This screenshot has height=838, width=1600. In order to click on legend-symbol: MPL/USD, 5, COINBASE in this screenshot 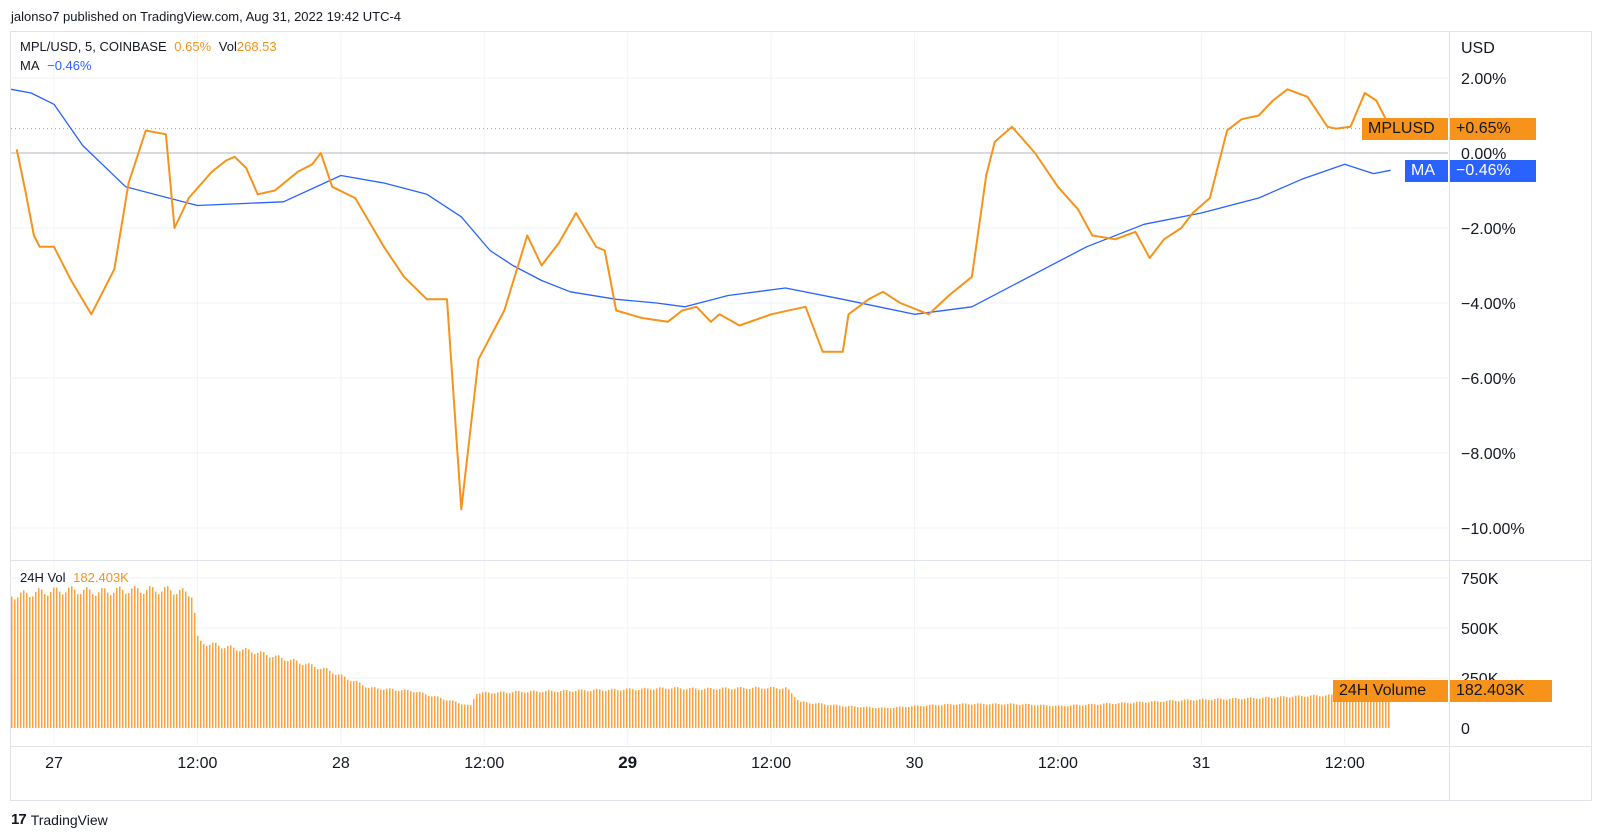, I will do `click(93, 46)`.